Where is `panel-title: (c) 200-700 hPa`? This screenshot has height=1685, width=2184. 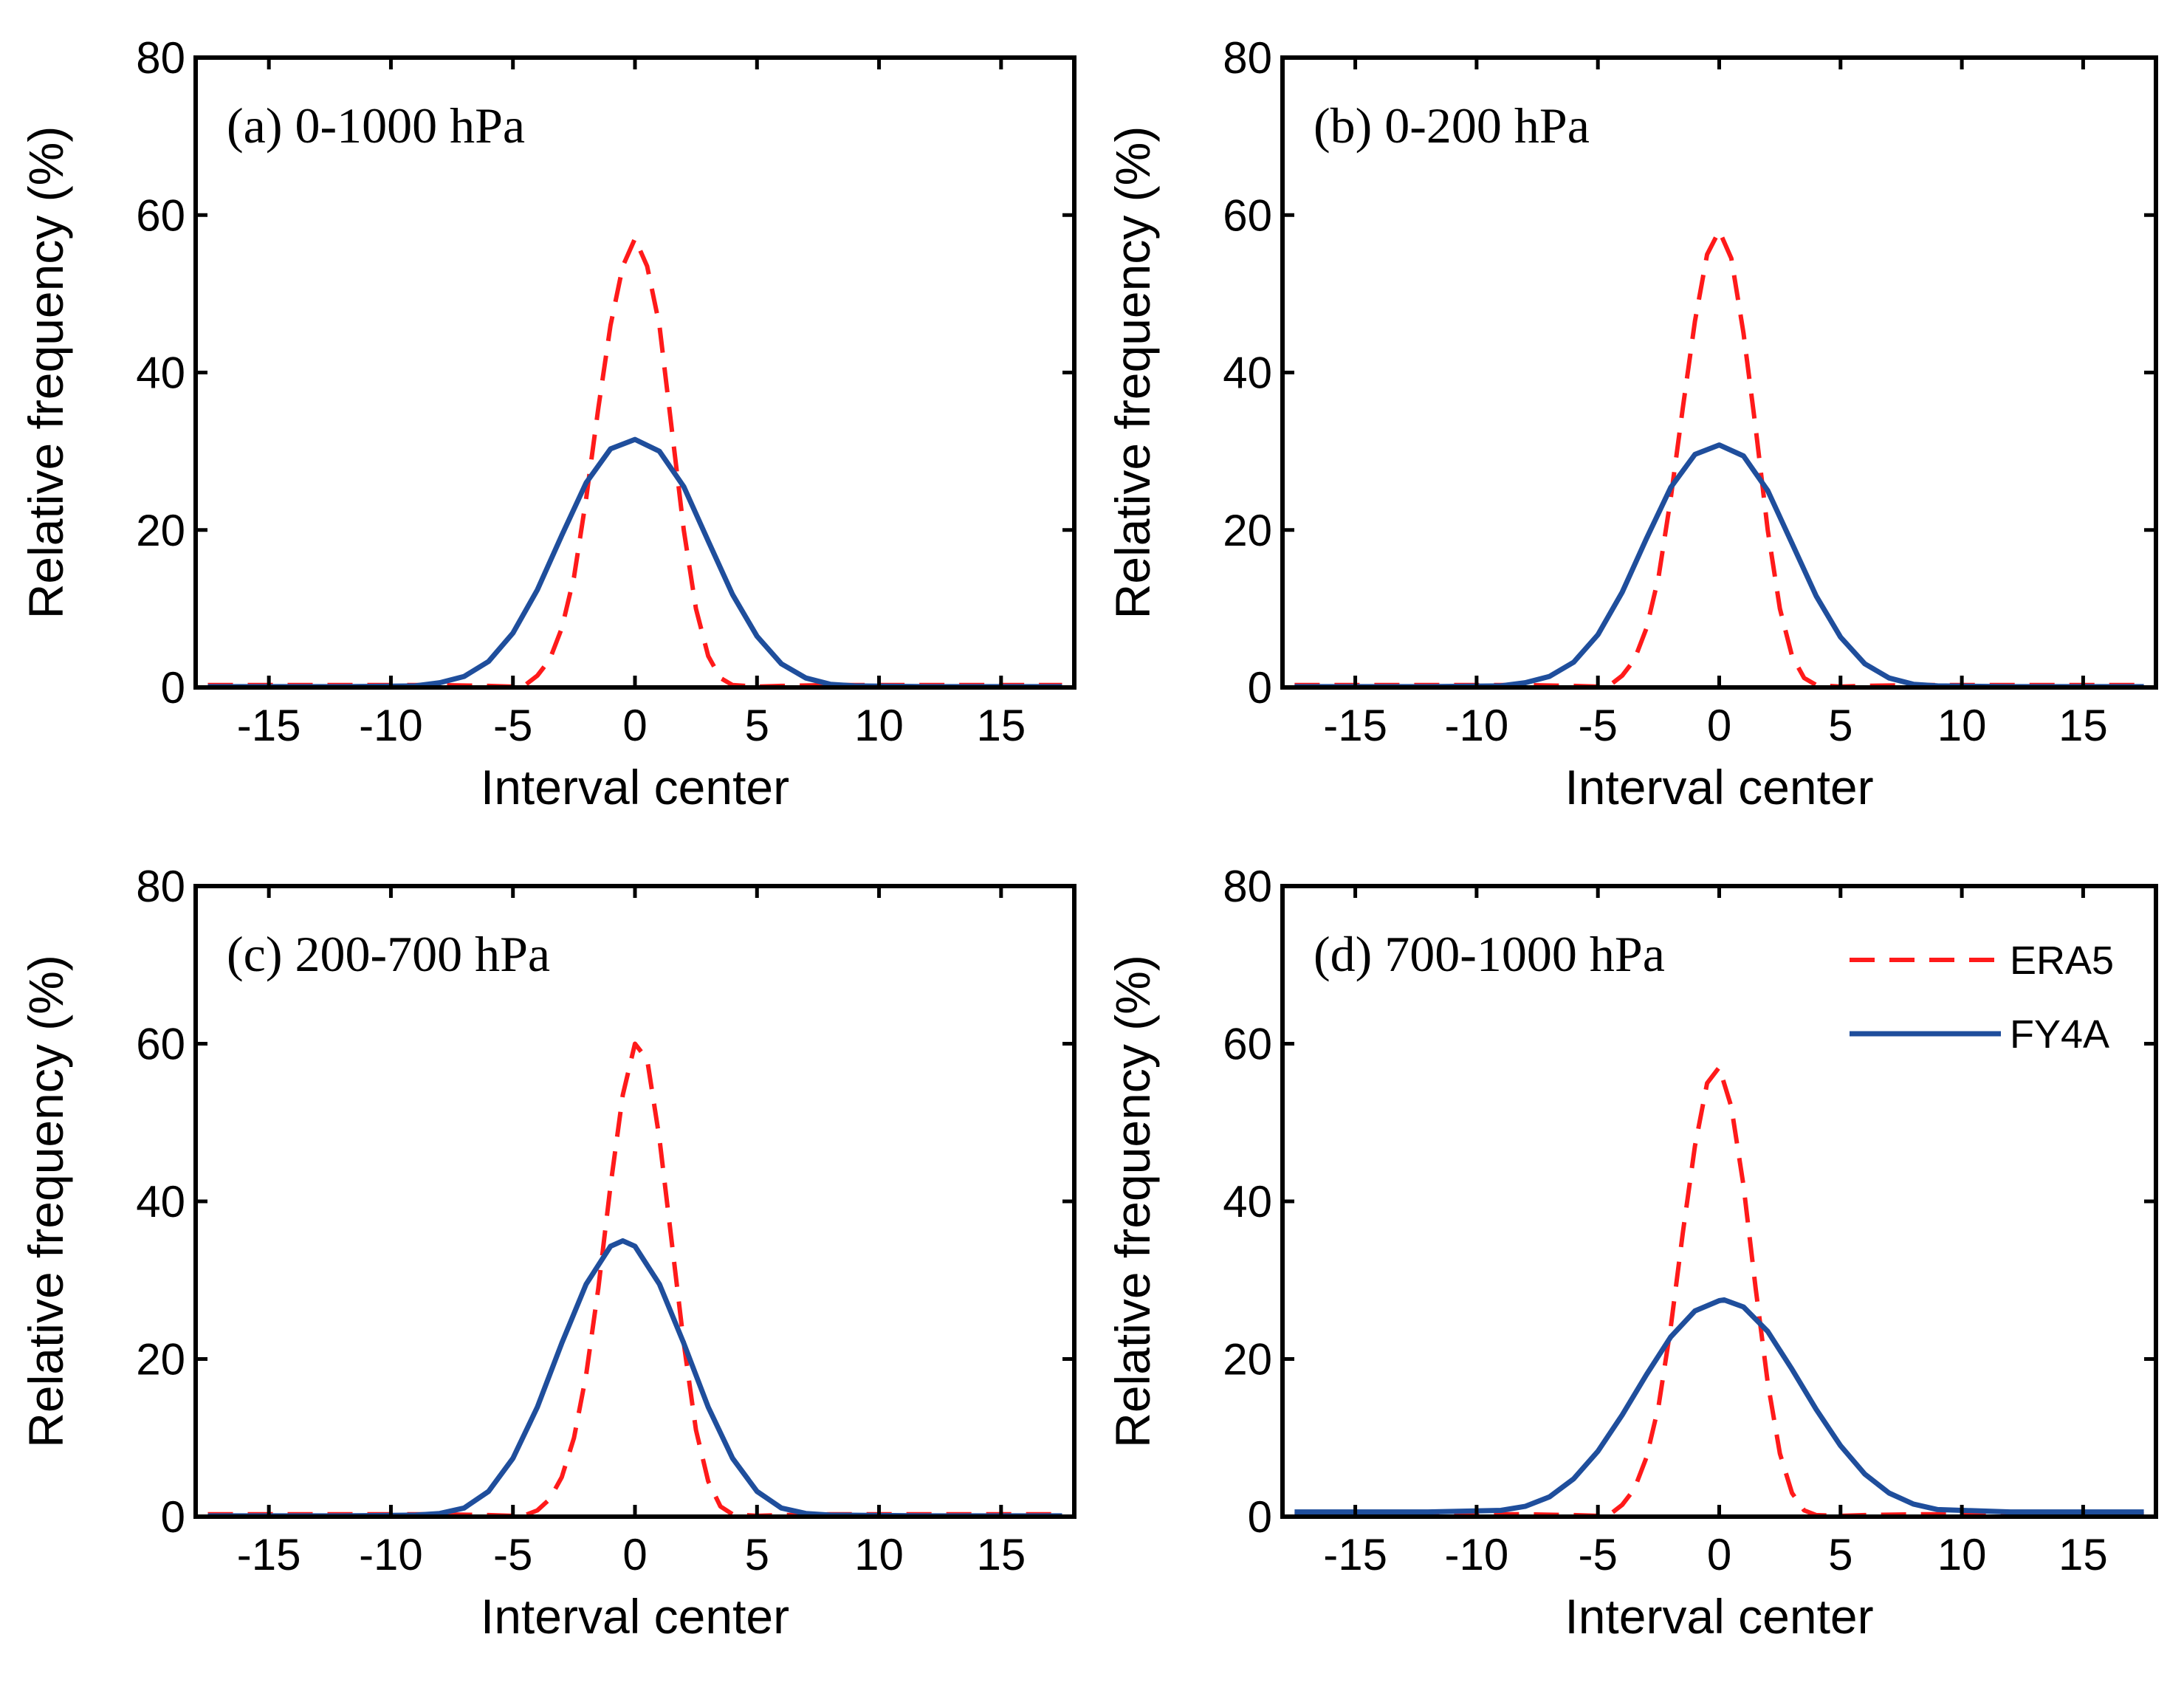 panel-title: (c) 200-700 hPa is located at coordinates (389, 954).